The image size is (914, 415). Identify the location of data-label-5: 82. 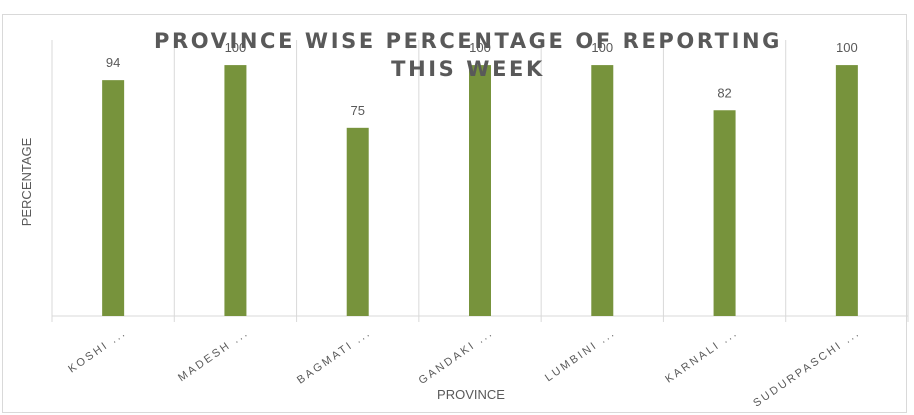
(724, 92).